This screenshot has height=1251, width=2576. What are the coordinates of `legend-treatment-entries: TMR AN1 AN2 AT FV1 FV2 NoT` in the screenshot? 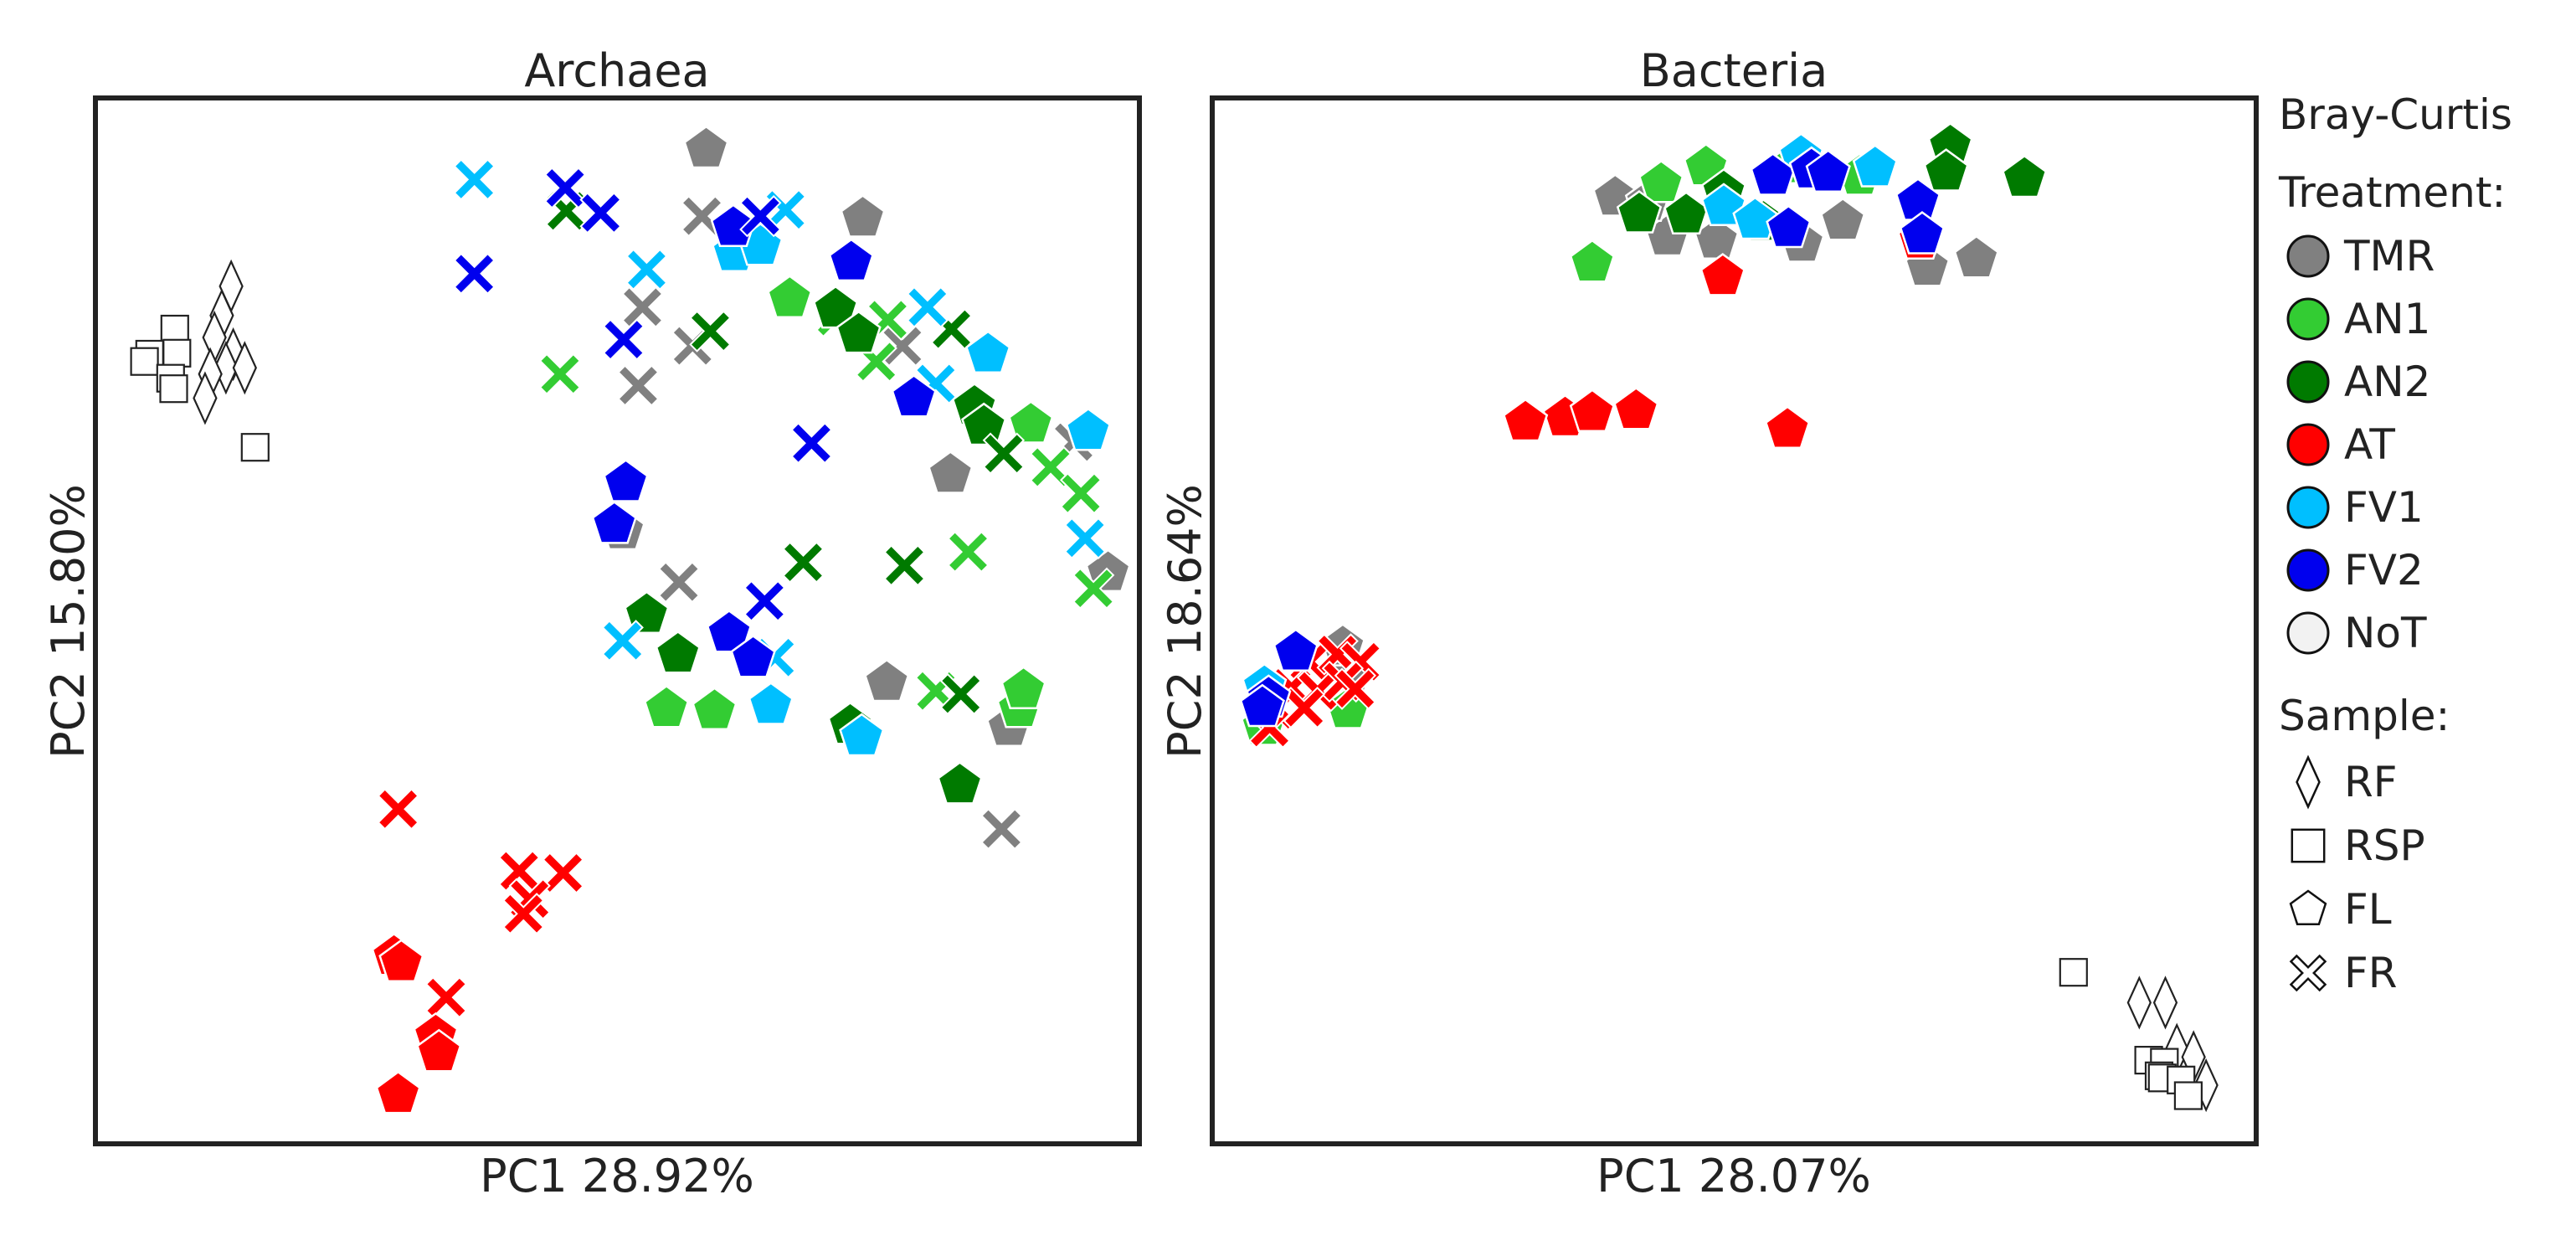 It's located at (2360, 444).